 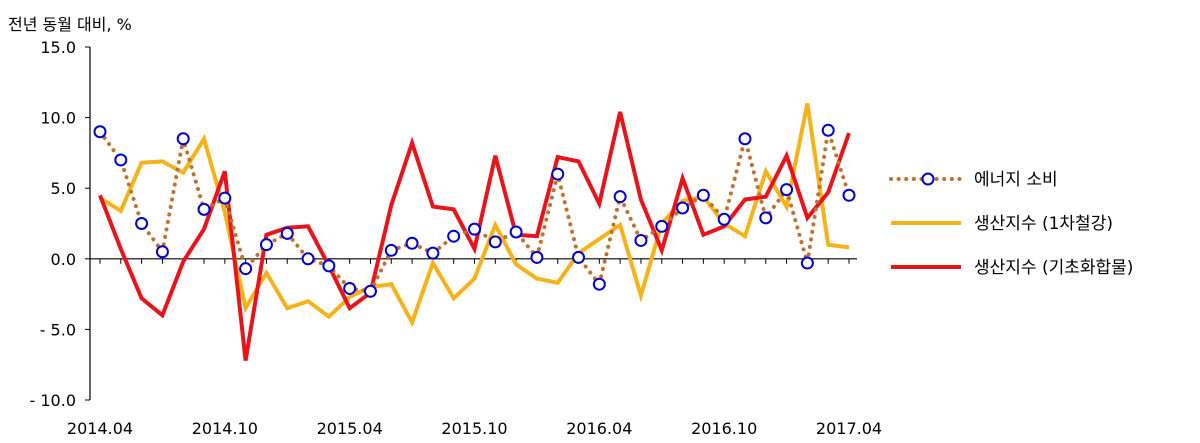 I want to click on legend-marker, so click(x=928, y=179).